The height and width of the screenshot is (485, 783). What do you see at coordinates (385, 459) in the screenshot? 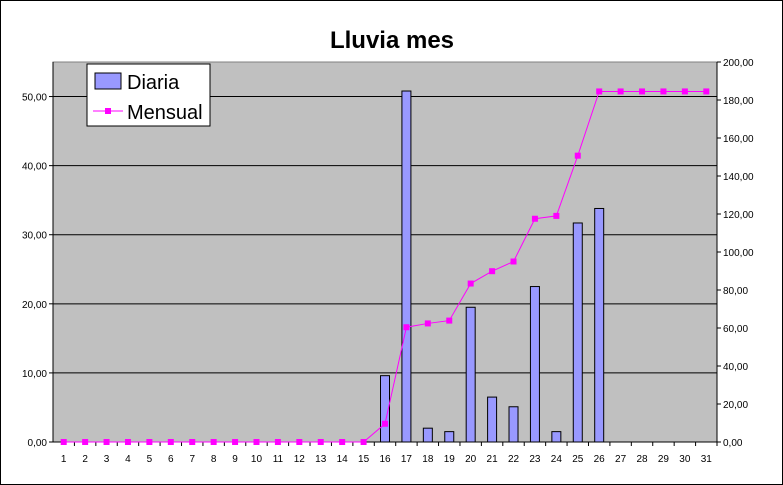
I see `x-axis-tick-label: 16` at bounding box center [385, 459].